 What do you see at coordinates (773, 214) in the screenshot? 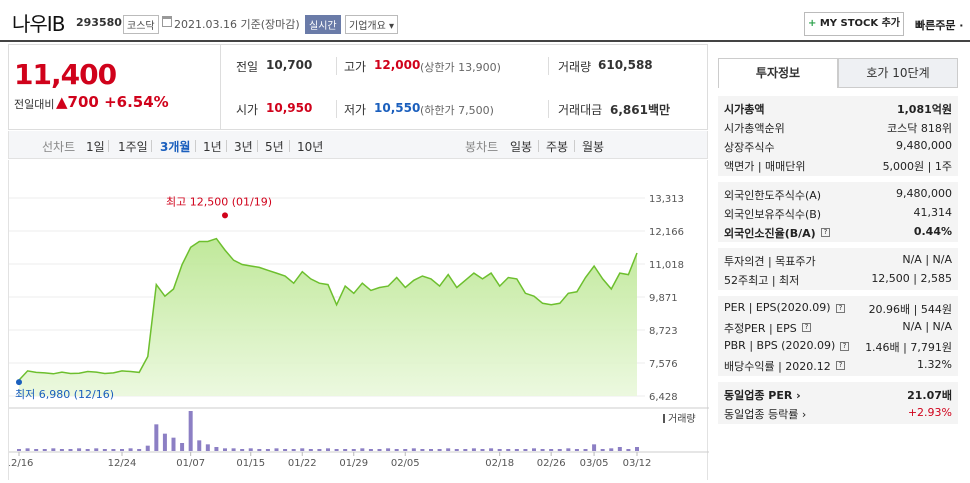
I see `info-row-label: 외국인보유주식수(B)` at bounding box center [773, 214].